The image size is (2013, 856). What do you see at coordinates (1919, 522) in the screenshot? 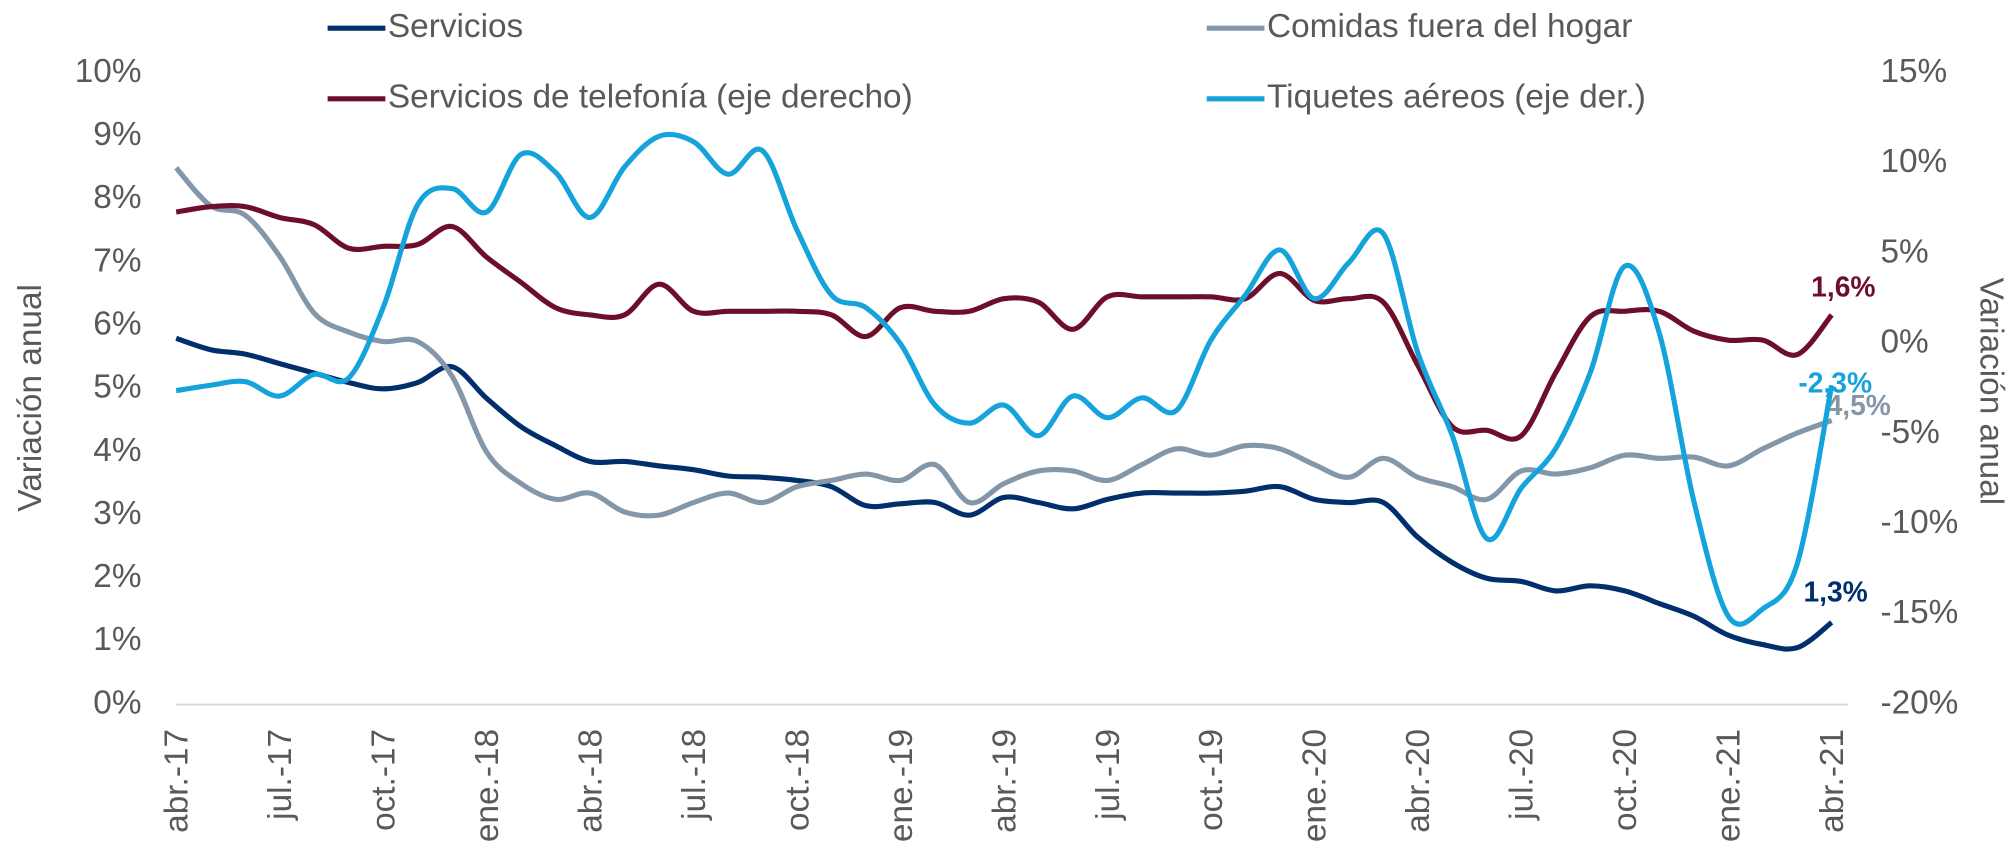
I see `y2-tick-label: -10%` at bounding box center [1919, 522].